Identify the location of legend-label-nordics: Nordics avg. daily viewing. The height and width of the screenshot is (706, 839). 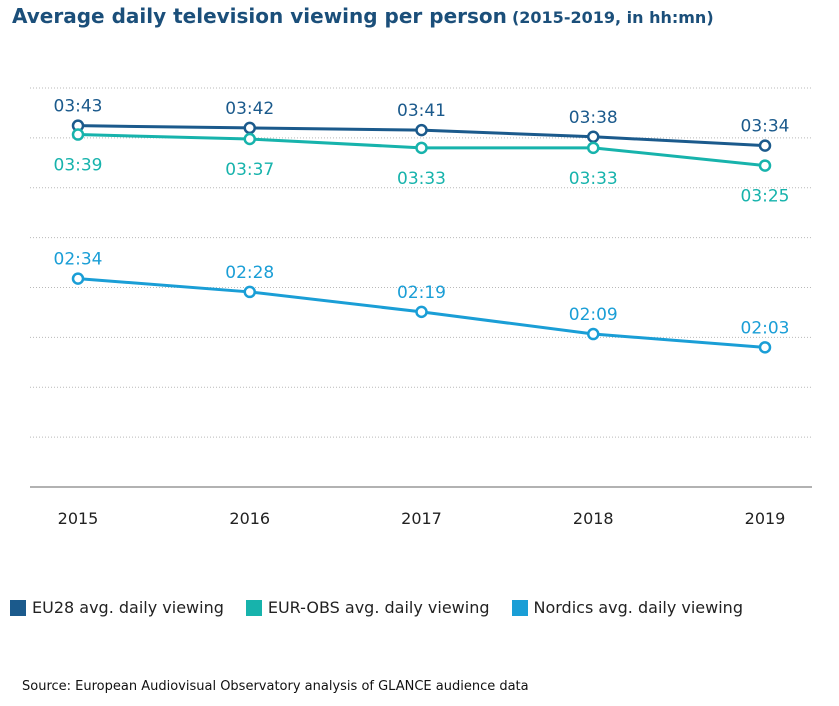
(638, 607).